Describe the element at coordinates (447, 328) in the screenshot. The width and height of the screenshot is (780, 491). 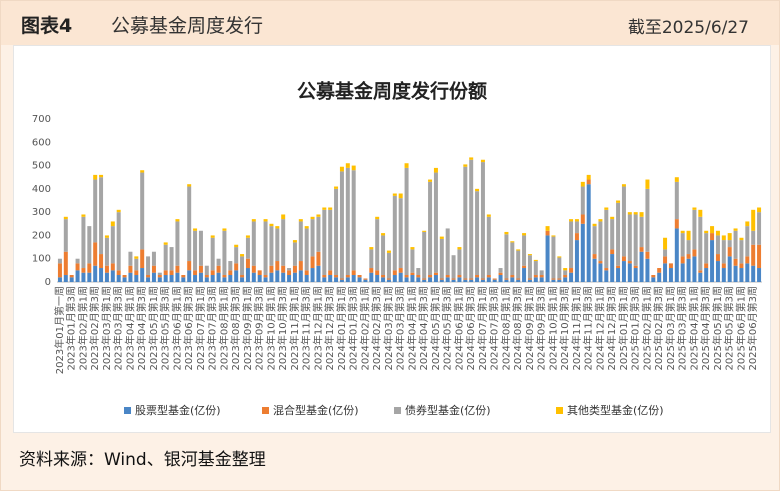
I see `x-tick-label: 2024年05月第3周` at that location.